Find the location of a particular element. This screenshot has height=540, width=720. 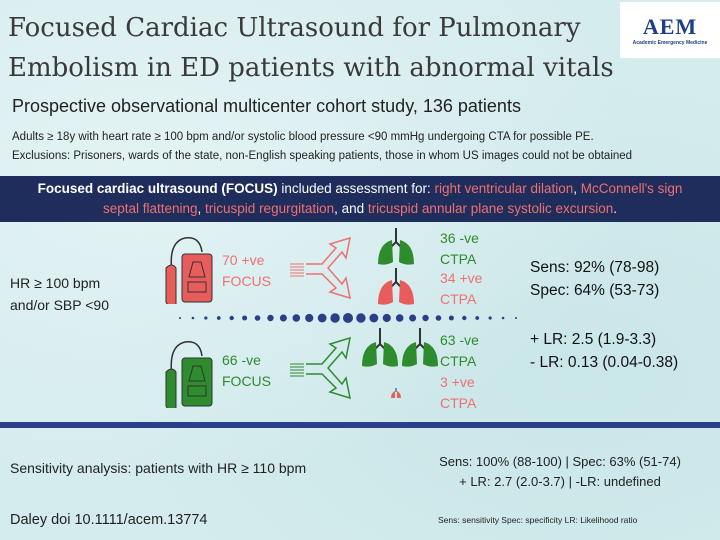

logo-subtext: Academic Emergency Medicine is located at coordinates (670, 43).